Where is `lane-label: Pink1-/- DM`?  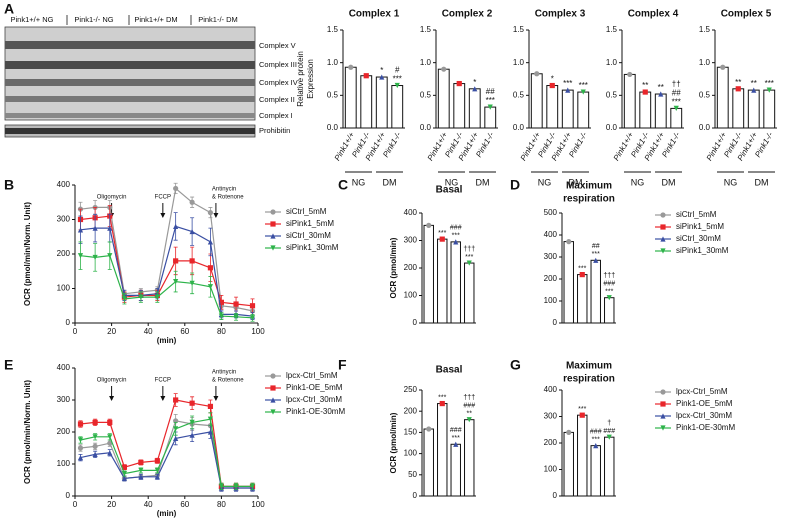
lane-label: Pink1-/- DM is located at coordinates (218, 19).